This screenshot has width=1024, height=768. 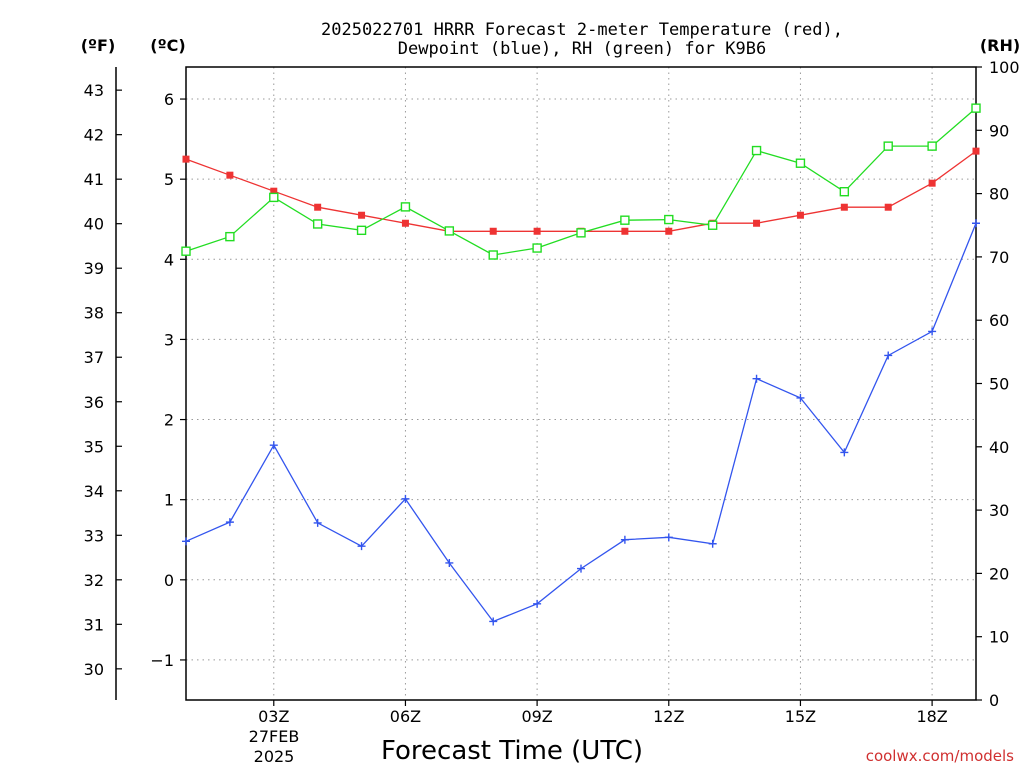 I want to click on celsius-unit-label: (ºC), so click(x=167, y=45).